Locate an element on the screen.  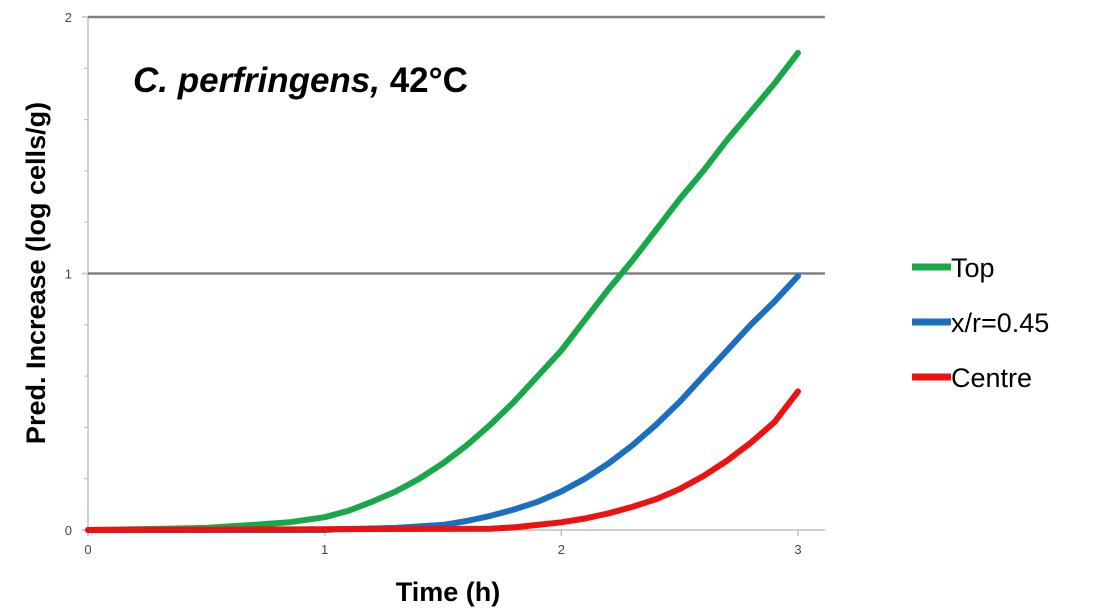
x-tick-label: 3 is located at coordinates (797, 549).